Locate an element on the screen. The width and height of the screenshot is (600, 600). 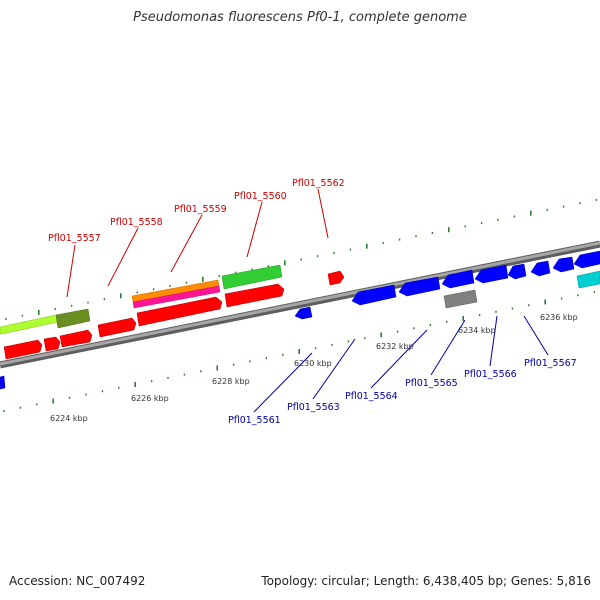
tick-label: 6228 kbp is located at coordinates (231, 381).